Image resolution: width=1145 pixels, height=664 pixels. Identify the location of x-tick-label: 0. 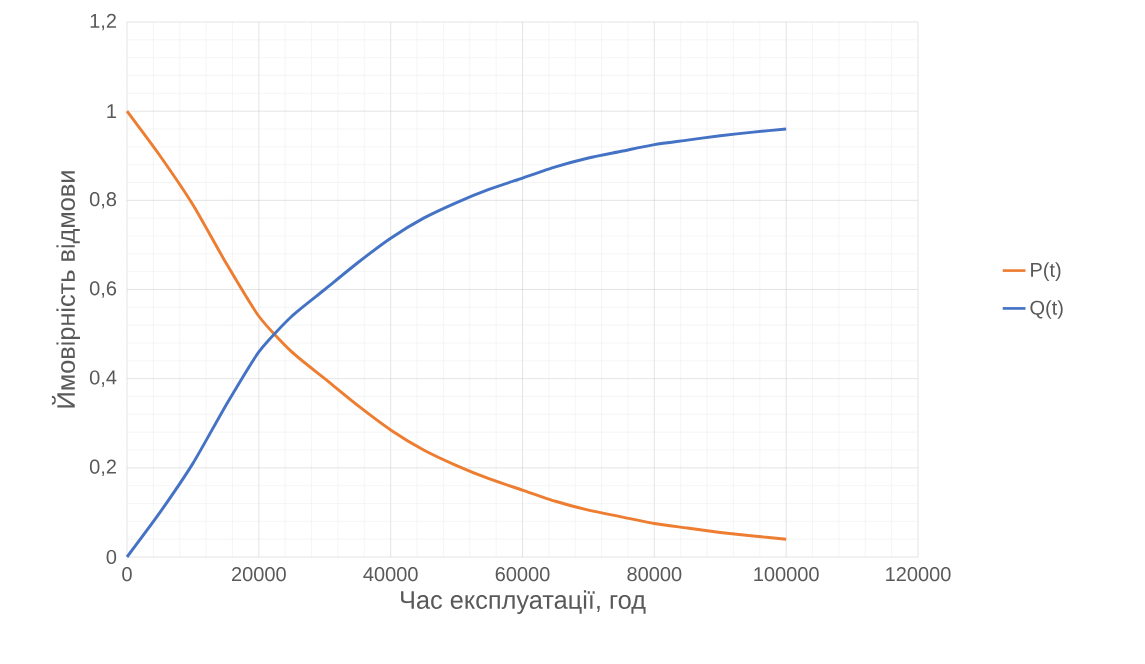
(127, 574).